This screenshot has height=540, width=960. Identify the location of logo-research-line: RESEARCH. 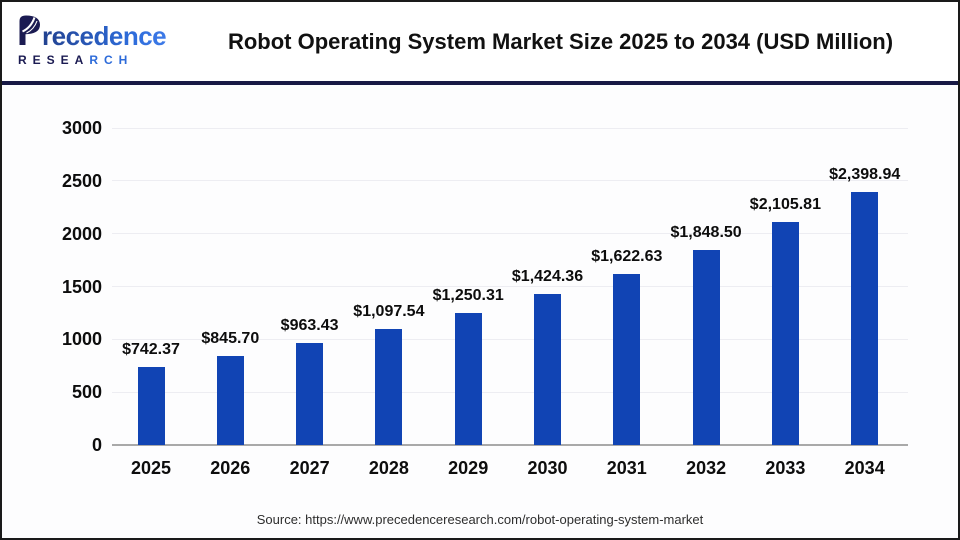
(97, 60).